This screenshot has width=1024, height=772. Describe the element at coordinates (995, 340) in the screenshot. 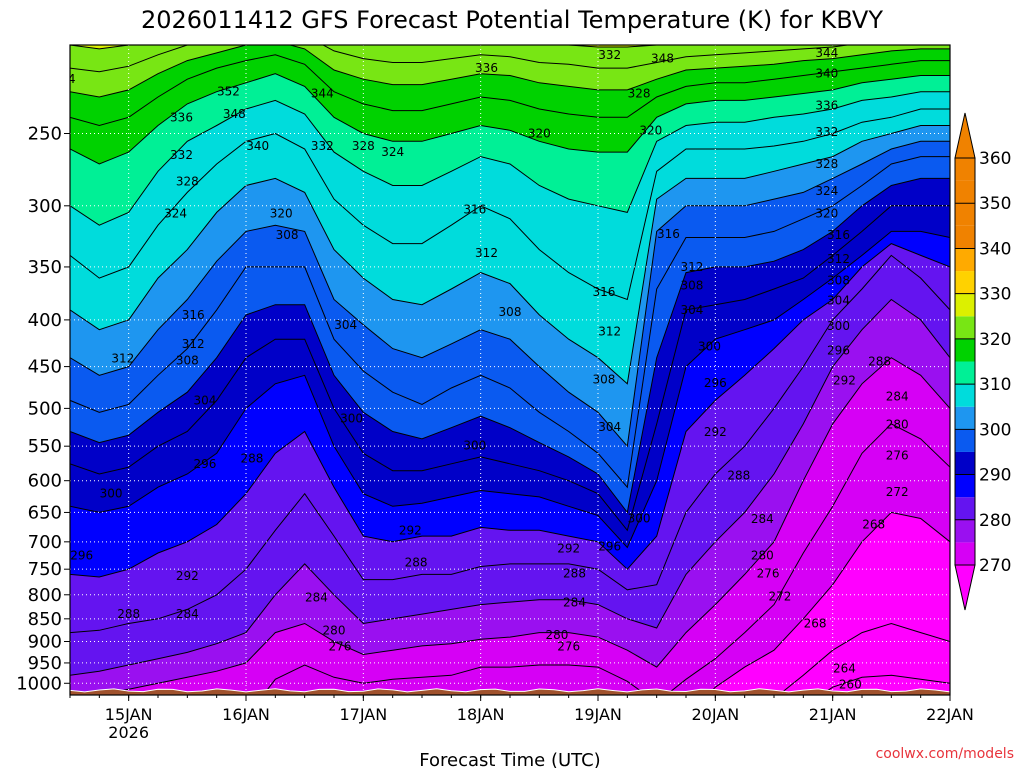

I see `colorbar-label: 320` at that location.